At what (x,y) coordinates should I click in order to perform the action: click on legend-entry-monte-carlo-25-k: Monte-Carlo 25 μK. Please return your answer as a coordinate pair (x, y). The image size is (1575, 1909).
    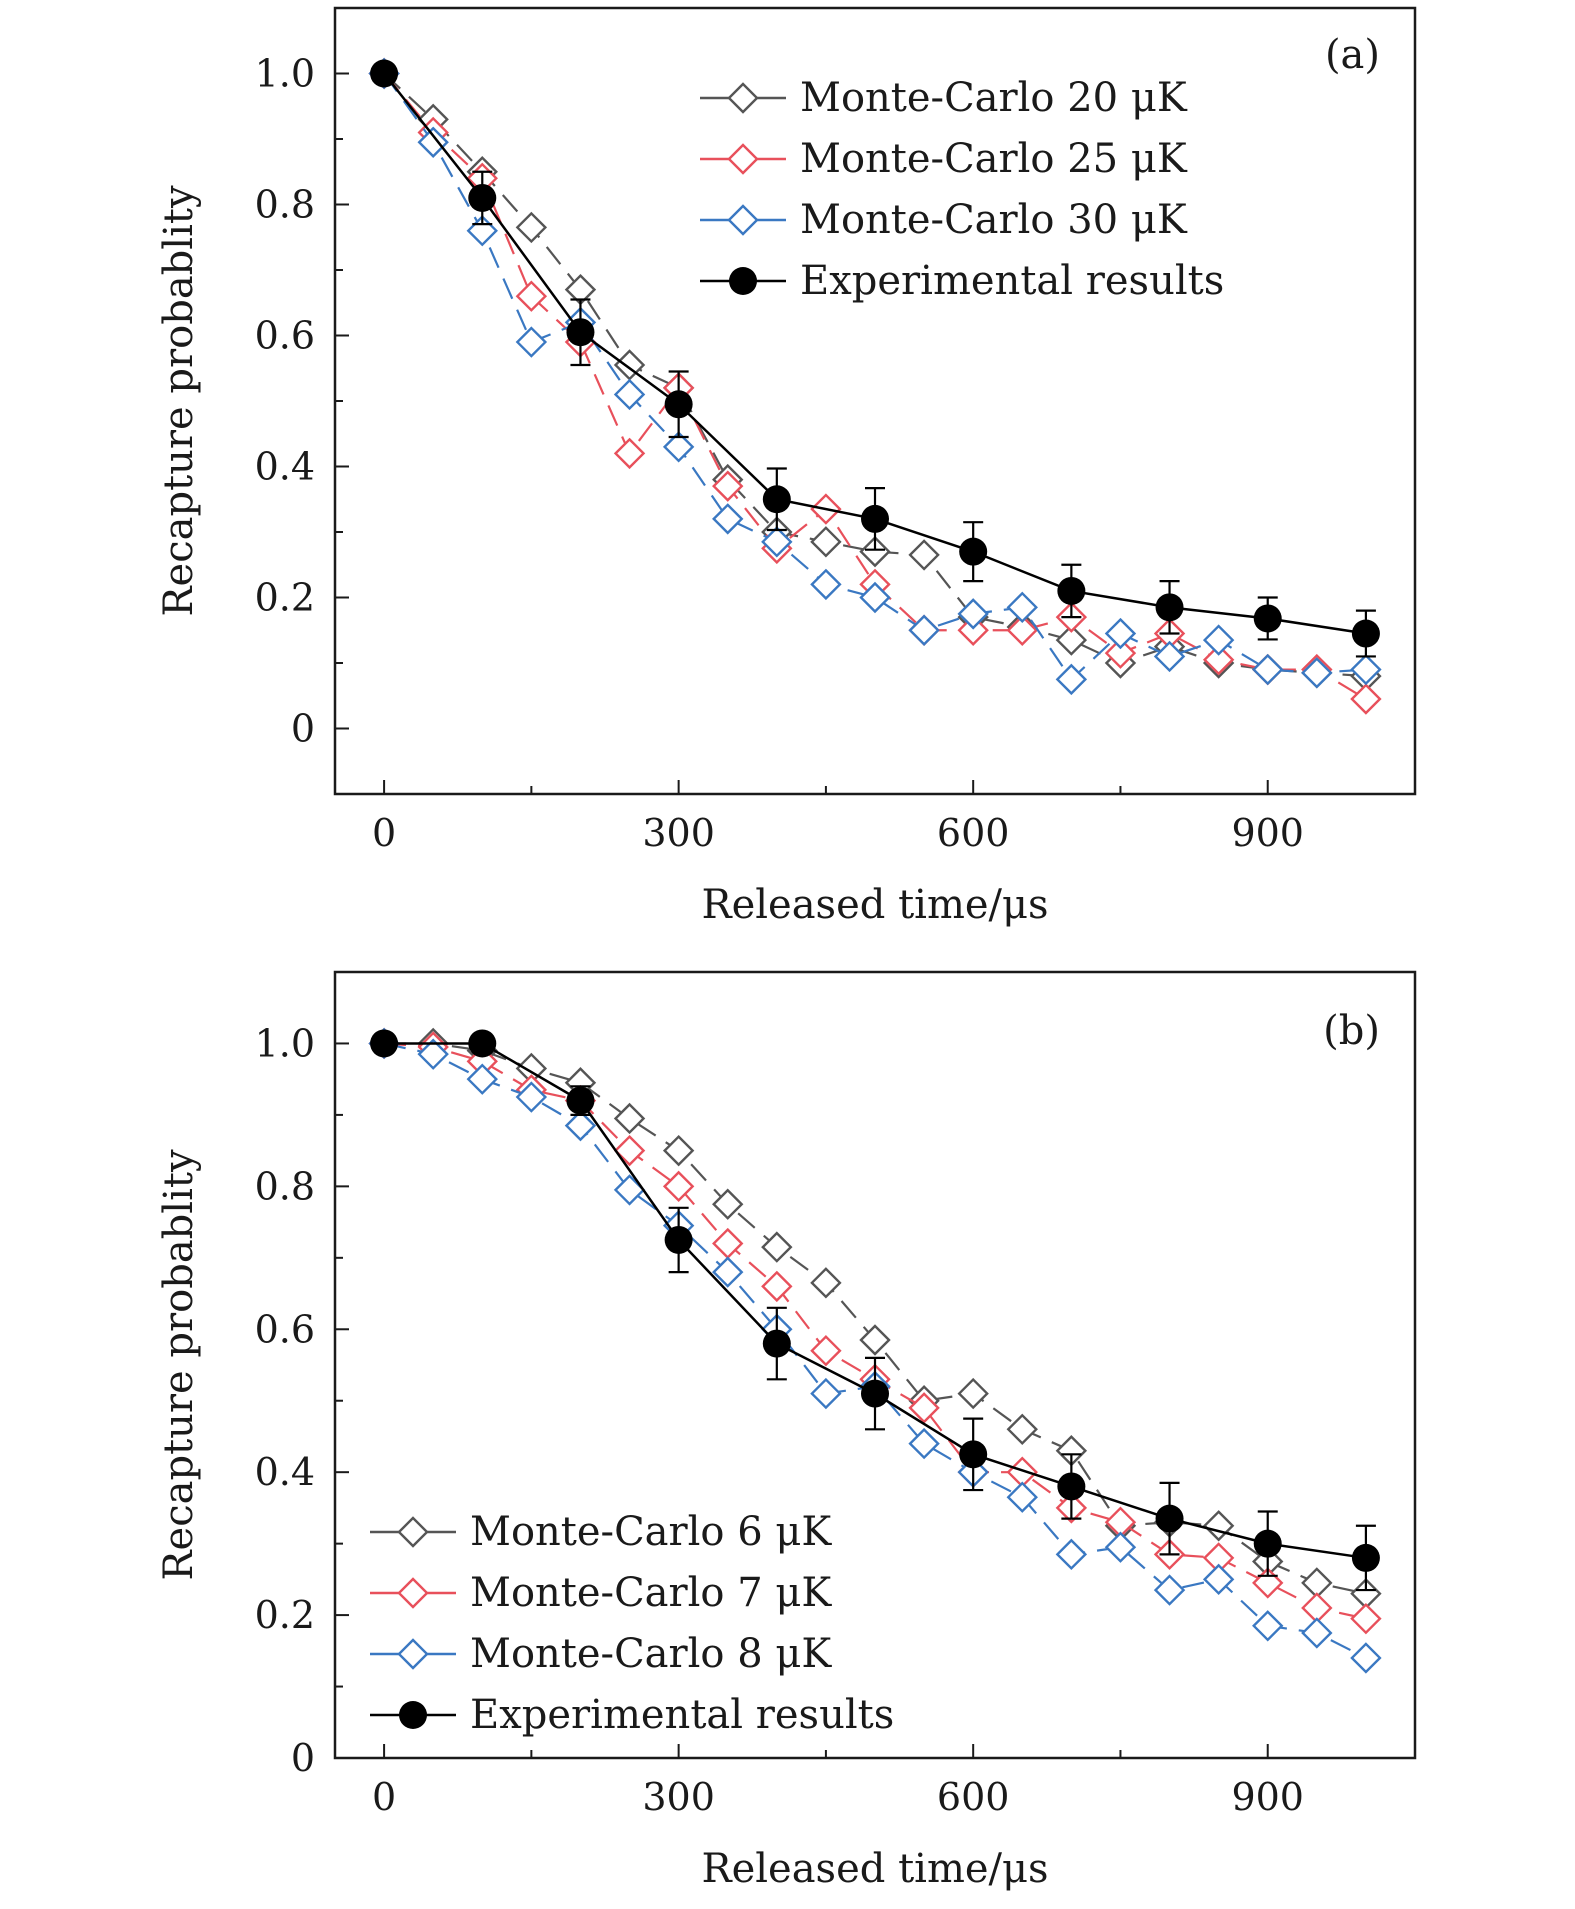
    Looking at the image, I should click on (944, 159).